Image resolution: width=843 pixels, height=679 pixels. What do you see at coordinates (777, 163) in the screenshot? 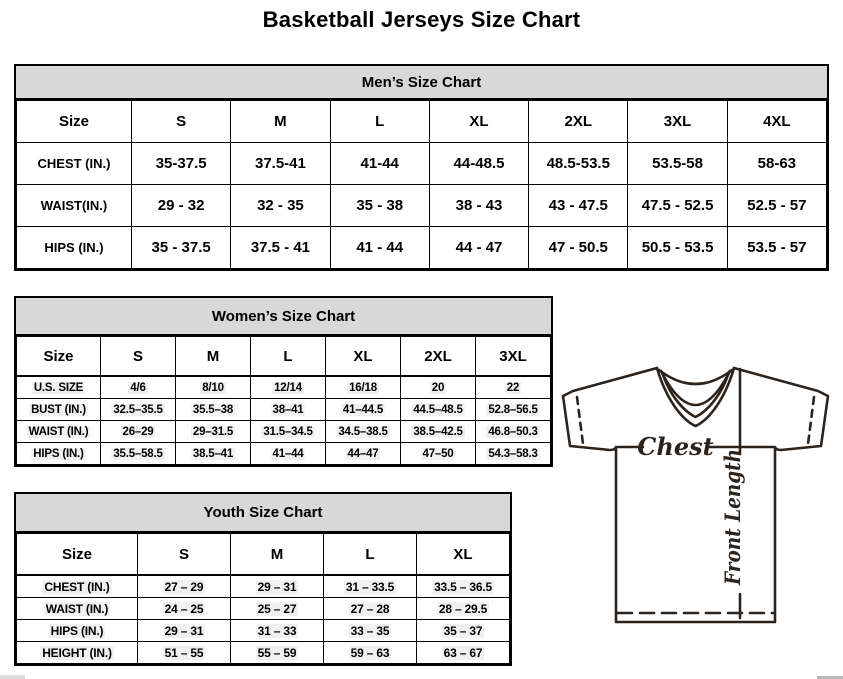
I see `measurement-value: 58-63` at bounding box center [777, 163].